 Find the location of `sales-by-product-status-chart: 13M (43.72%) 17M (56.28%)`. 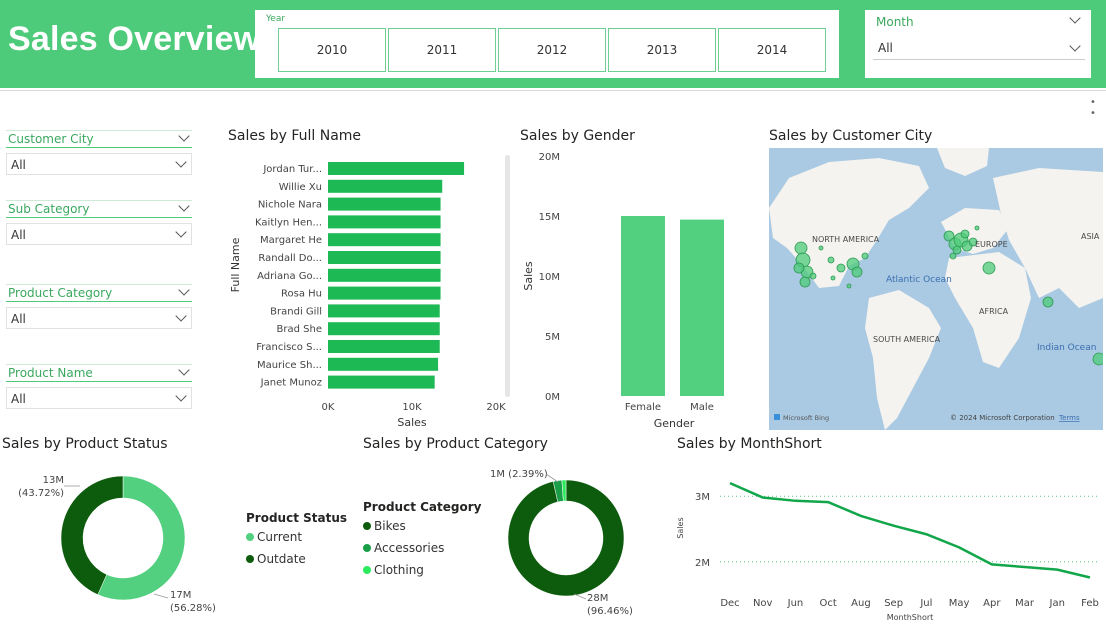

sales-by-product-status-chart: 13M (43.72%) 17M (56.28%) is located at coordinates (117, 544).